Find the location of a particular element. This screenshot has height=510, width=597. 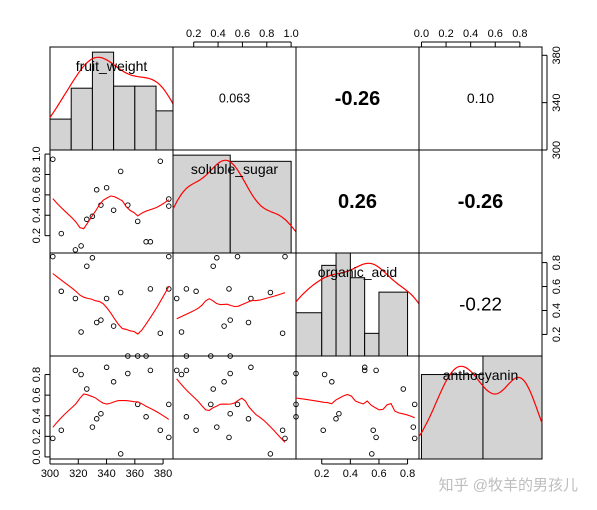

tick-label: 360 is located at coordinates (135, 474).